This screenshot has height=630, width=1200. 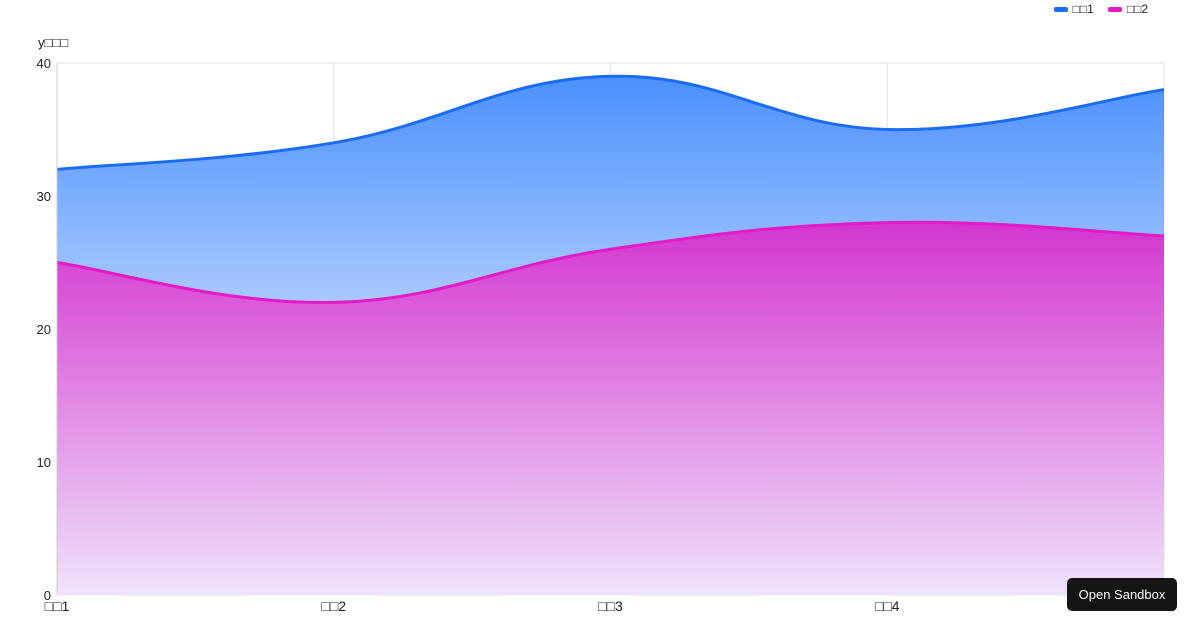 What do you see at coordinates (57, 606) in the screenshot?
I see `x-tick-label: □□1` at bounding box center [57, 606].